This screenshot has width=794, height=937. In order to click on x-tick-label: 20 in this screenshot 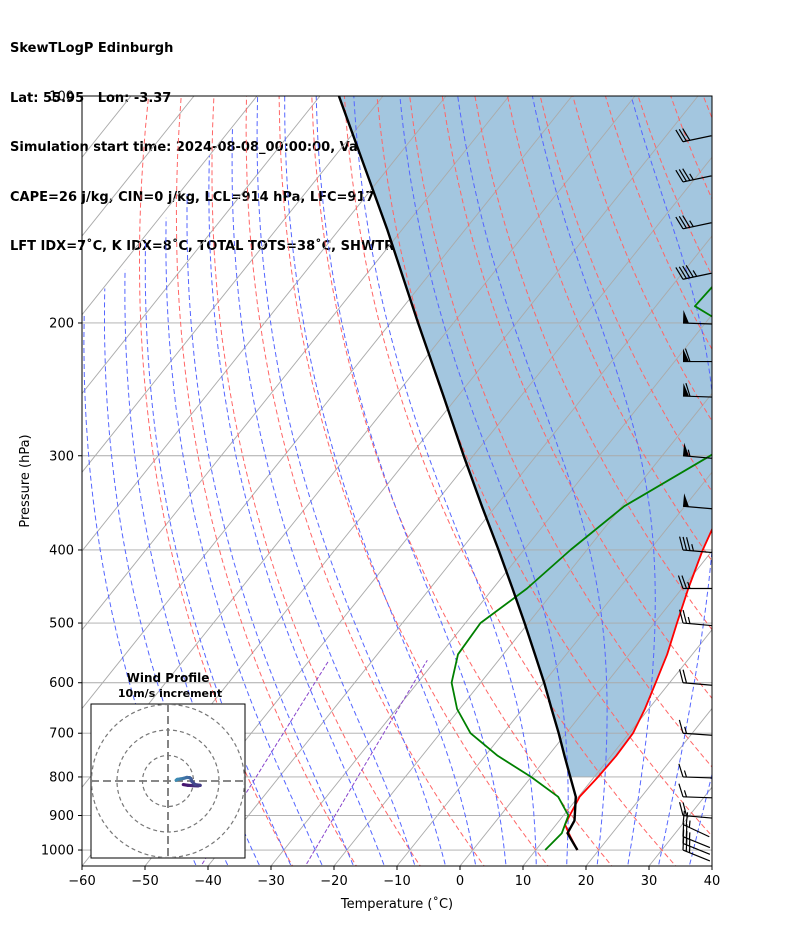, I will do `click(586, 881)`.